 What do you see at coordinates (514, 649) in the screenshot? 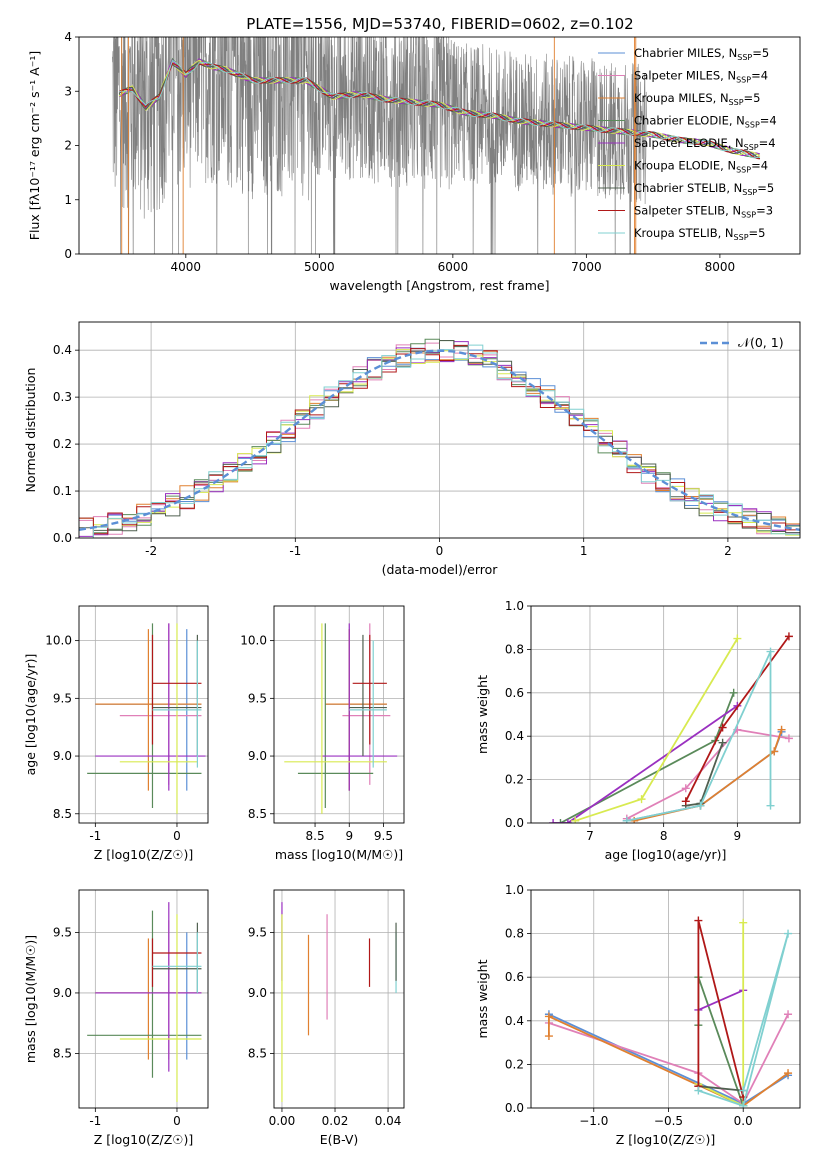
I see `y-tick-label: 0.8` at bounding box center [514, 649].